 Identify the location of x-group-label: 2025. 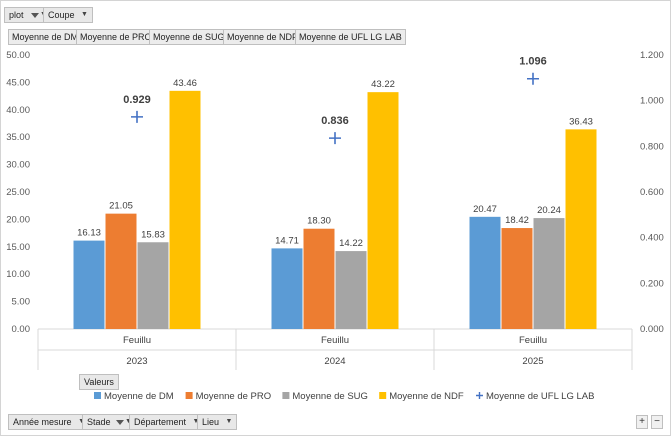
(532, 361).